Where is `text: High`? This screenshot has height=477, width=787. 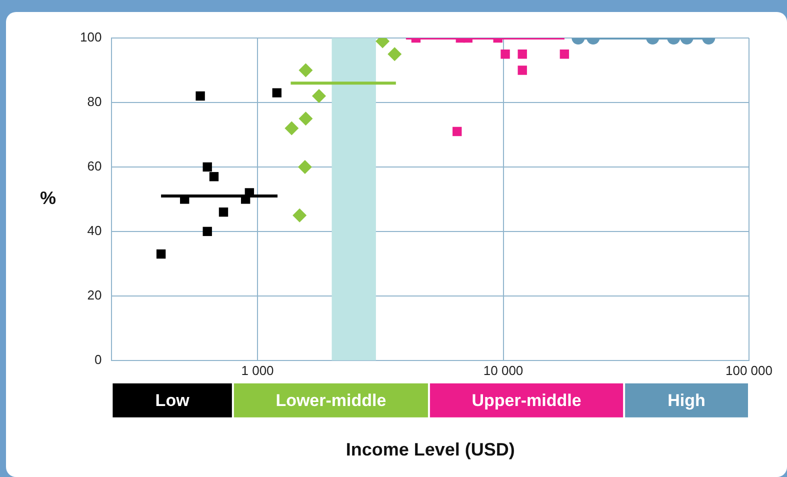 text: High is located at coordinates (687, 400).